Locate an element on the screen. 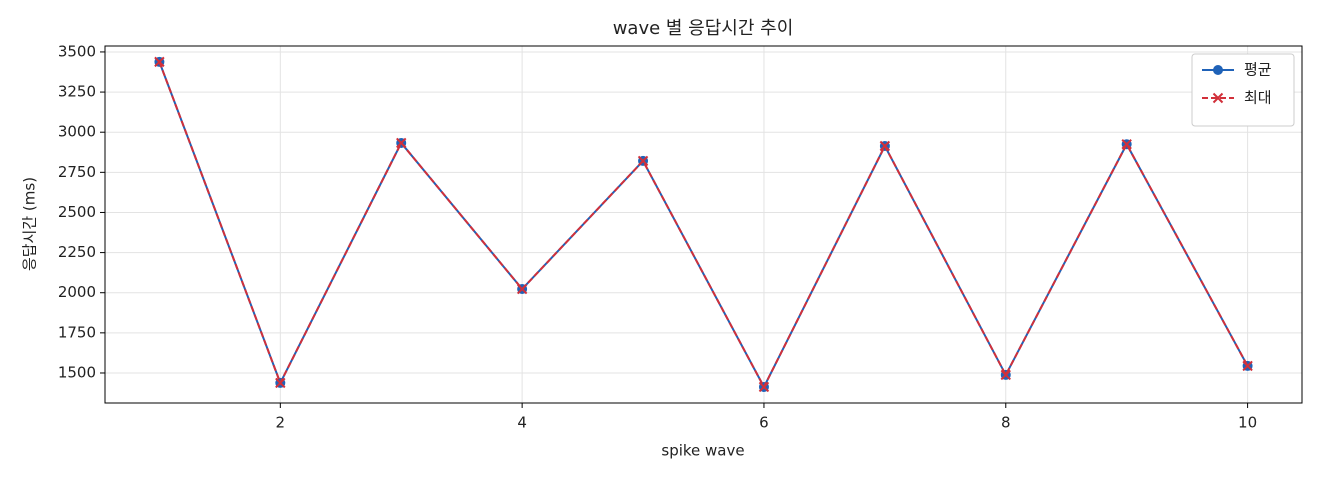 This screenshot has width=1320, height=480. legend-label: 최대 is located at coordinates (1258, 98).